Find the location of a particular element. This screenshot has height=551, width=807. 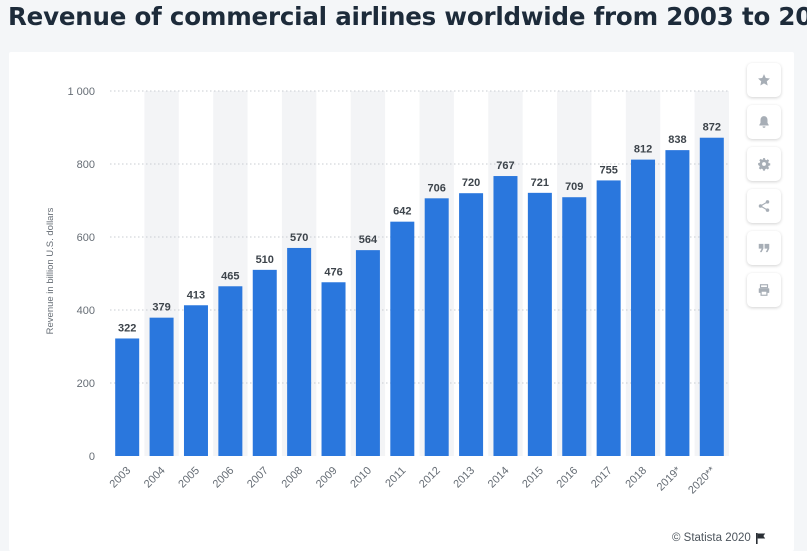

data-label: 465 is located at coordinates (230, 276).